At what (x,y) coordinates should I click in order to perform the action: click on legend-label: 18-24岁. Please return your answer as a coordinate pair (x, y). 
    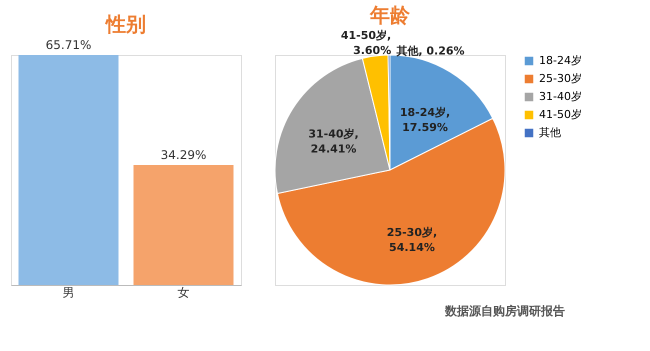
    Looking at the image, I should click on (560, 60).